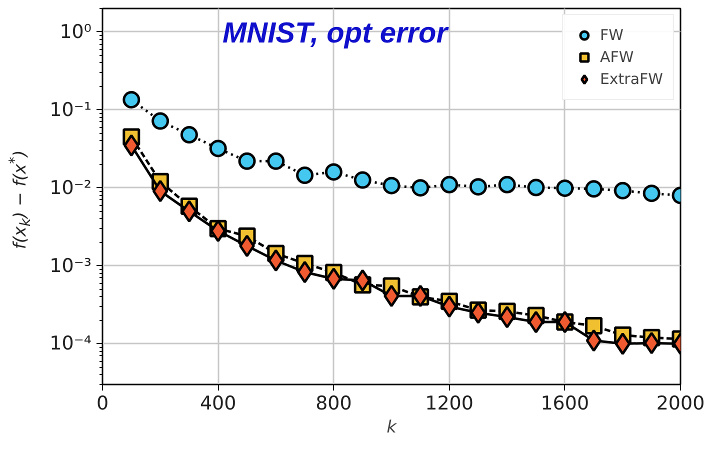 The height and width of the screenshot is (450, 710). Describe the element at coordinates (71, 343) in the screenshot. I see `y-tick-label: 10⁻⁴` at that location.